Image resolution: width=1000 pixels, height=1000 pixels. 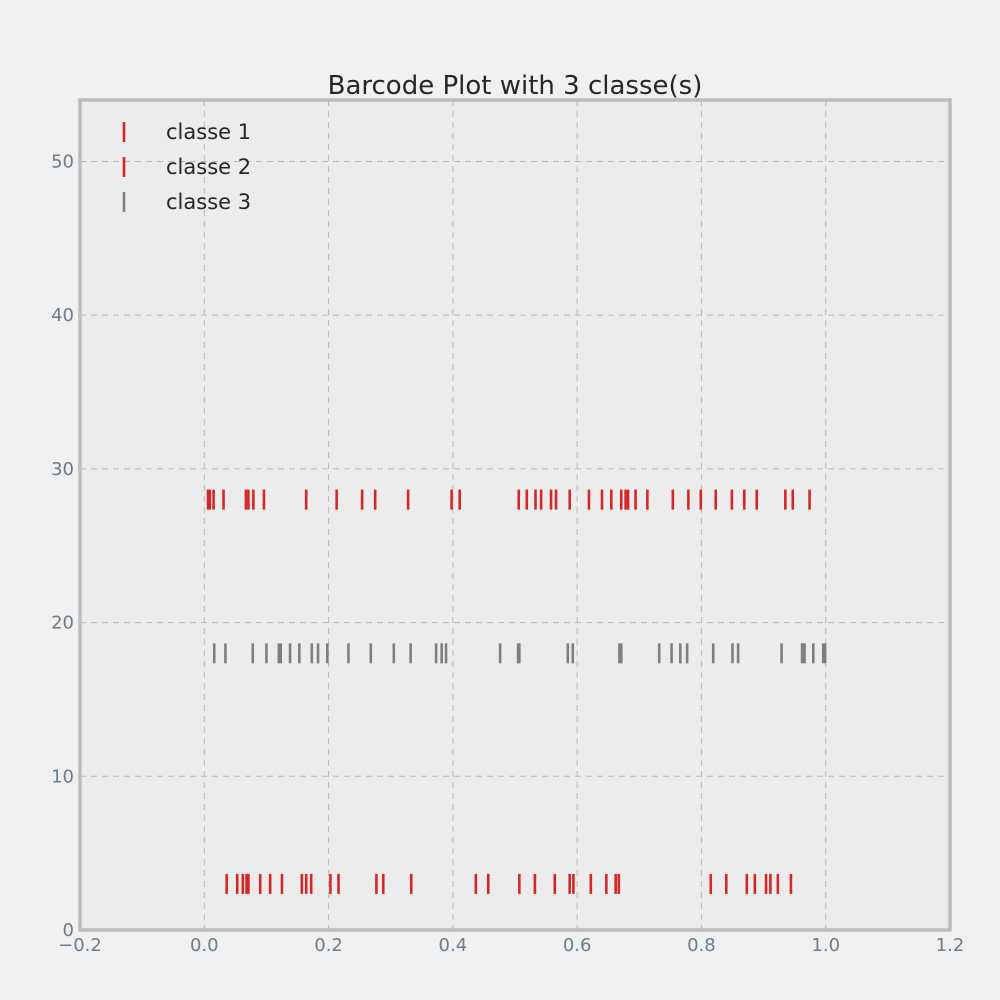 I want to click on legend: classe 1 classe 2 classe 3, so click(x=186, y=167).